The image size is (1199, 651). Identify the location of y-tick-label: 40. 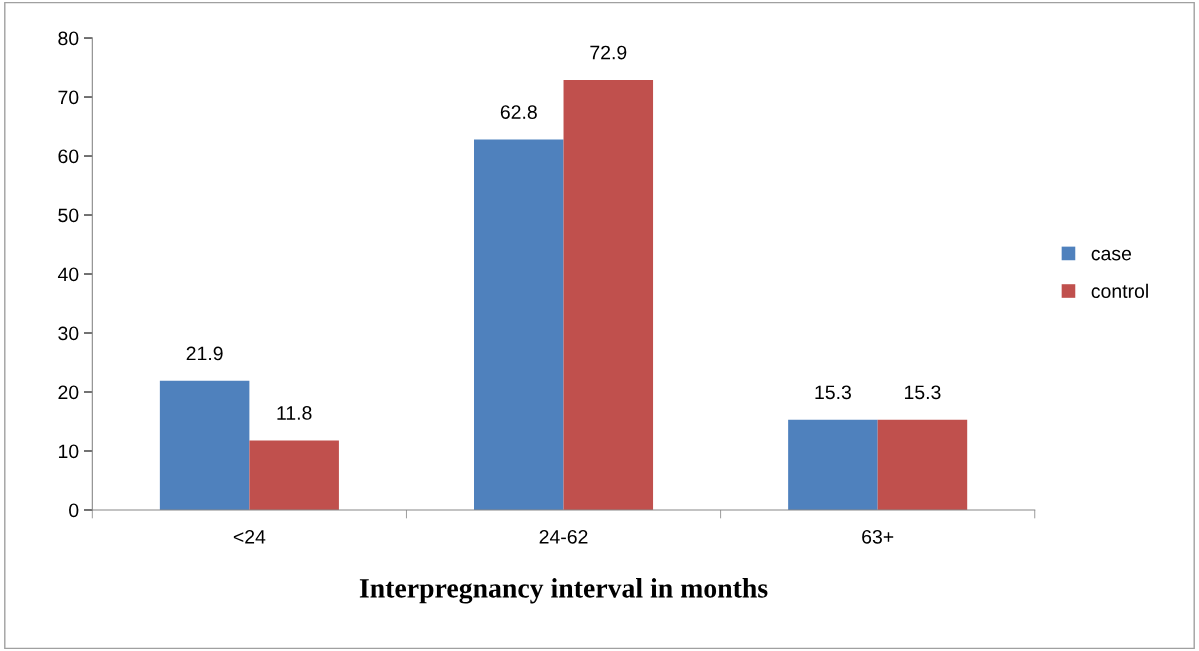
(68, 274).